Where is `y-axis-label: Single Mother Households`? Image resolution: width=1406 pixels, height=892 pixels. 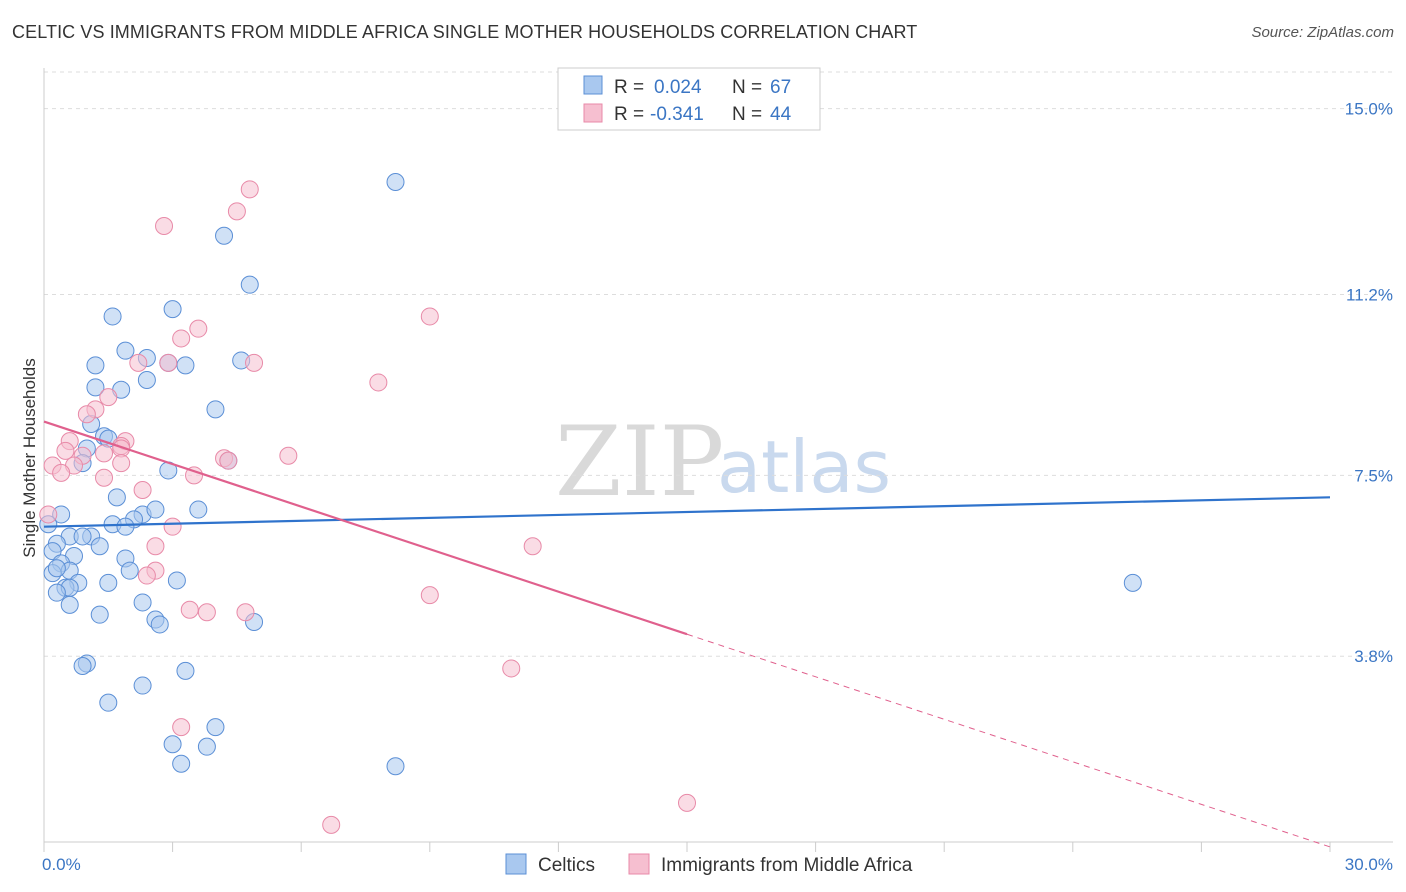
y-axis-label: Single Mother Households is located at coordinates (29, 457).